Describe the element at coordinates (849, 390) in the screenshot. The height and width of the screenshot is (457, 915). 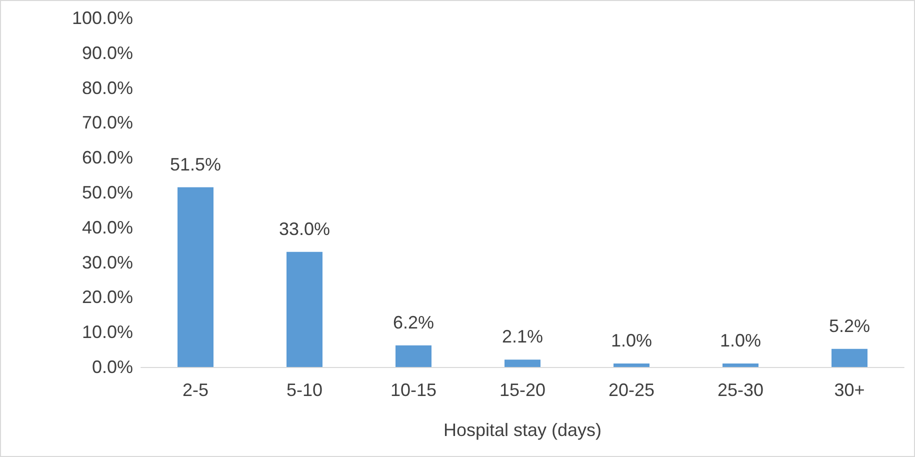
I see `x-tick-label: 30+` at that location.